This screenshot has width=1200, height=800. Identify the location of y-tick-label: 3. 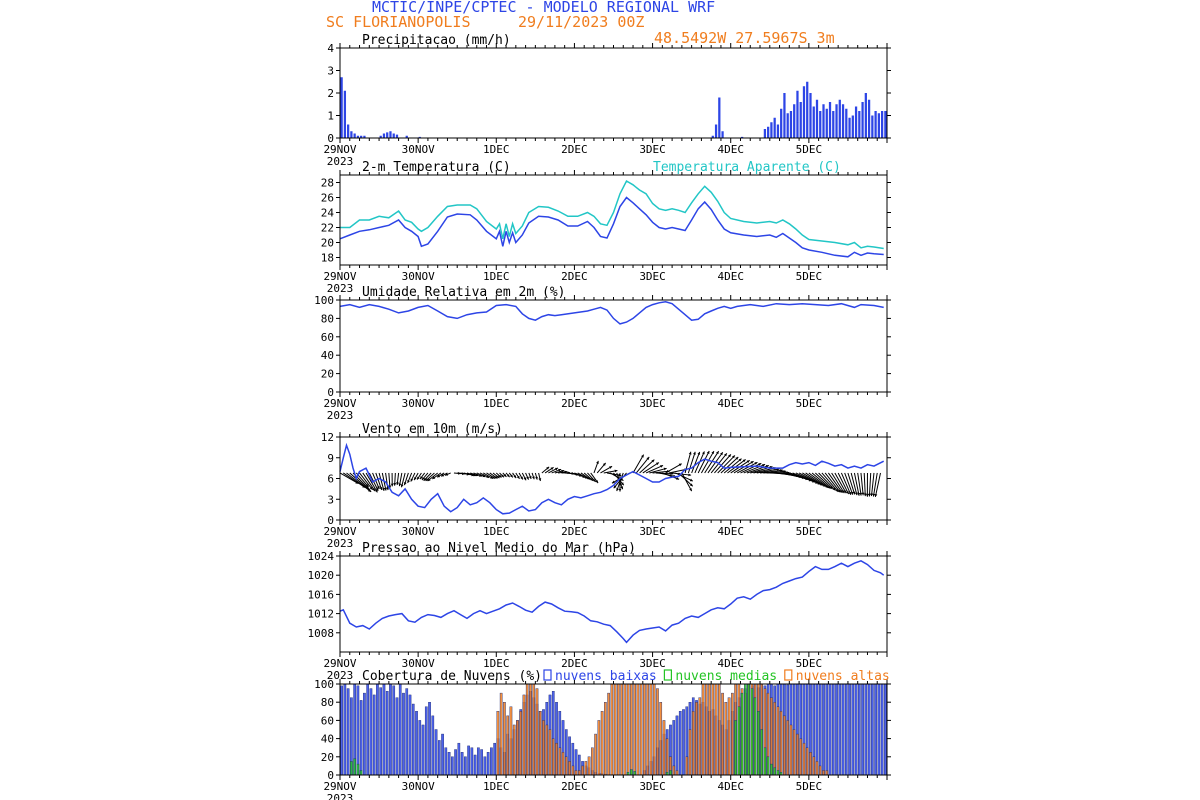
(330, 71).